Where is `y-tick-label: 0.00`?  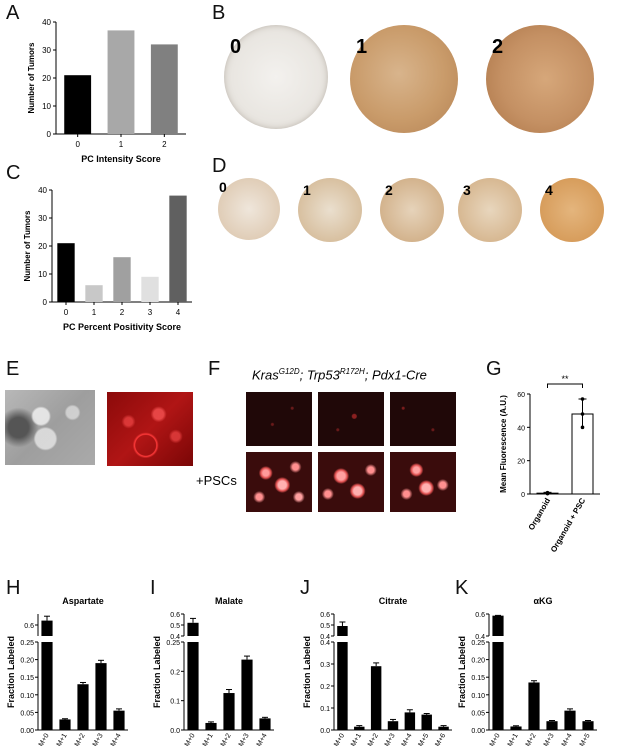 y-tick-label: 0.00 is located at coordinates (27, 731).